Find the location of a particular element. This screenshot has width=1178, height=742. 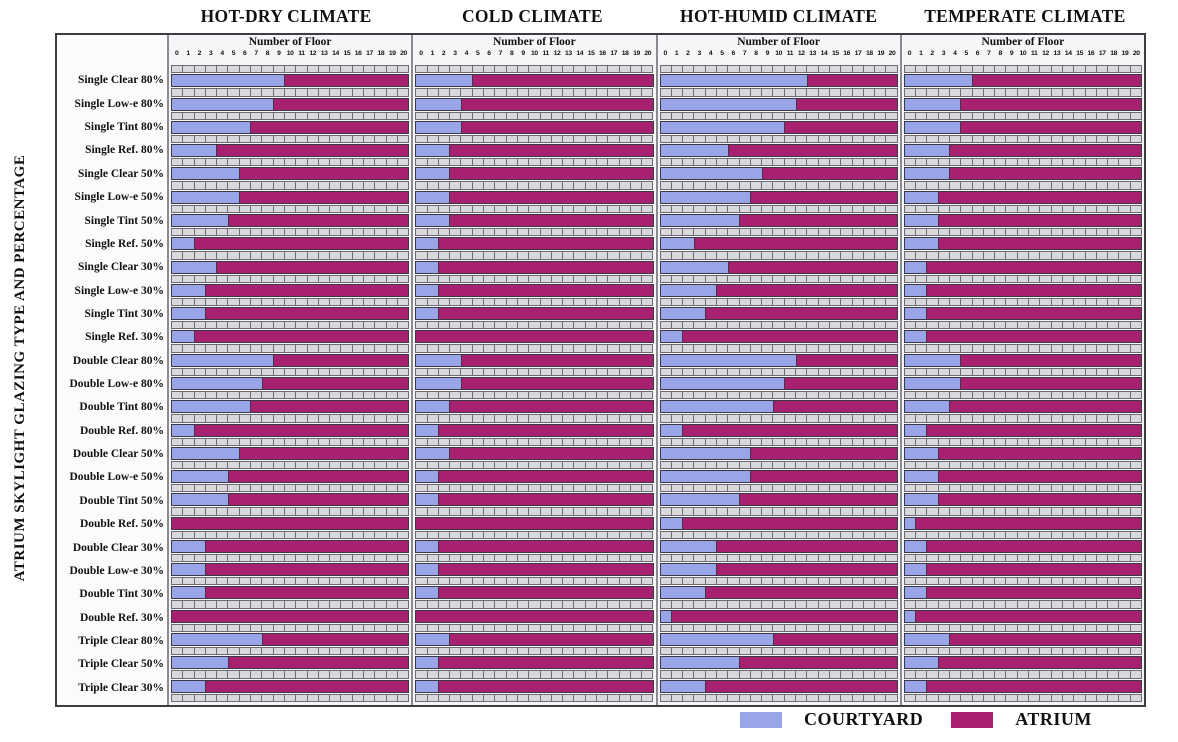

tick-label: 0 is located at coordinates (176, 53).